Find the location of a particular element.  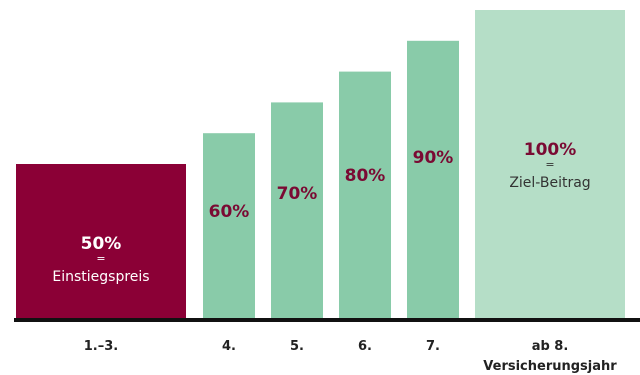

value-label-3: 70% is located at coordinates (297, 194).